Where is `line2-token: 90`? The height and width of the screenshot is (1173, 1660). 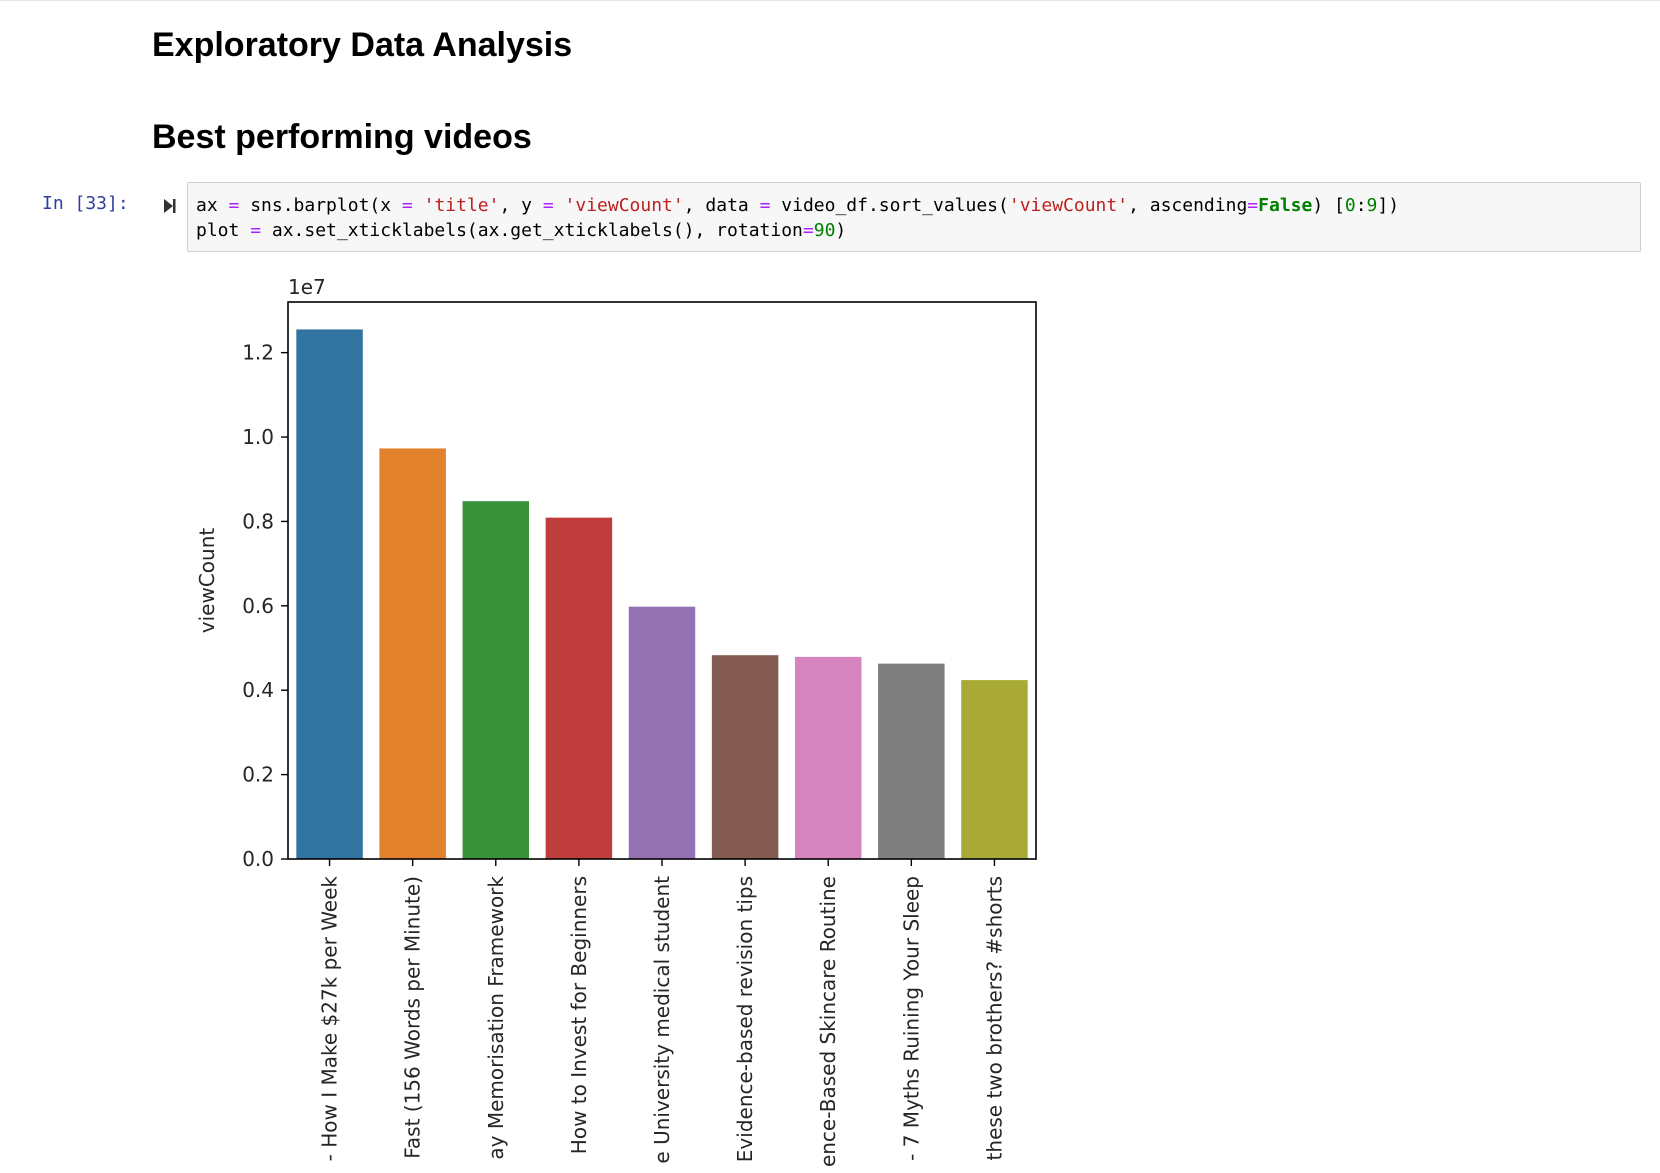
line2-token: 90 is located at coordinates (824, 230).